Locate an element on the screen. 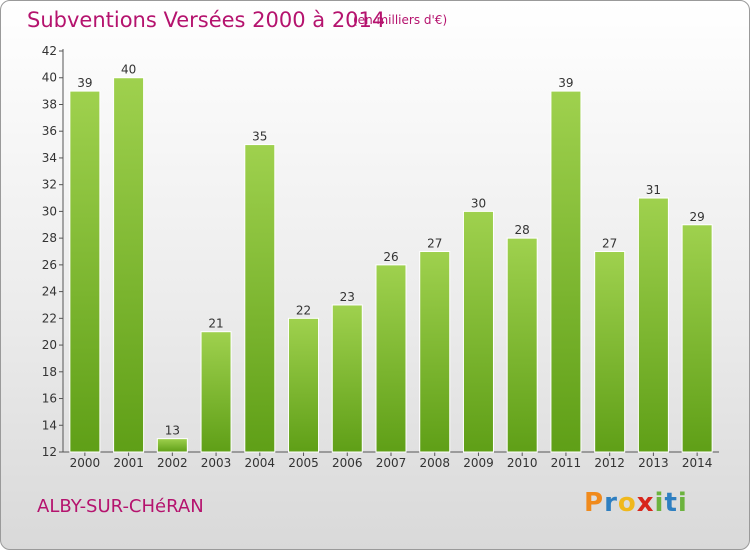 Image resolution: width=750 pixels, height=550 pixels. y-tick-label: 14 is located at coordinates (49, 425).